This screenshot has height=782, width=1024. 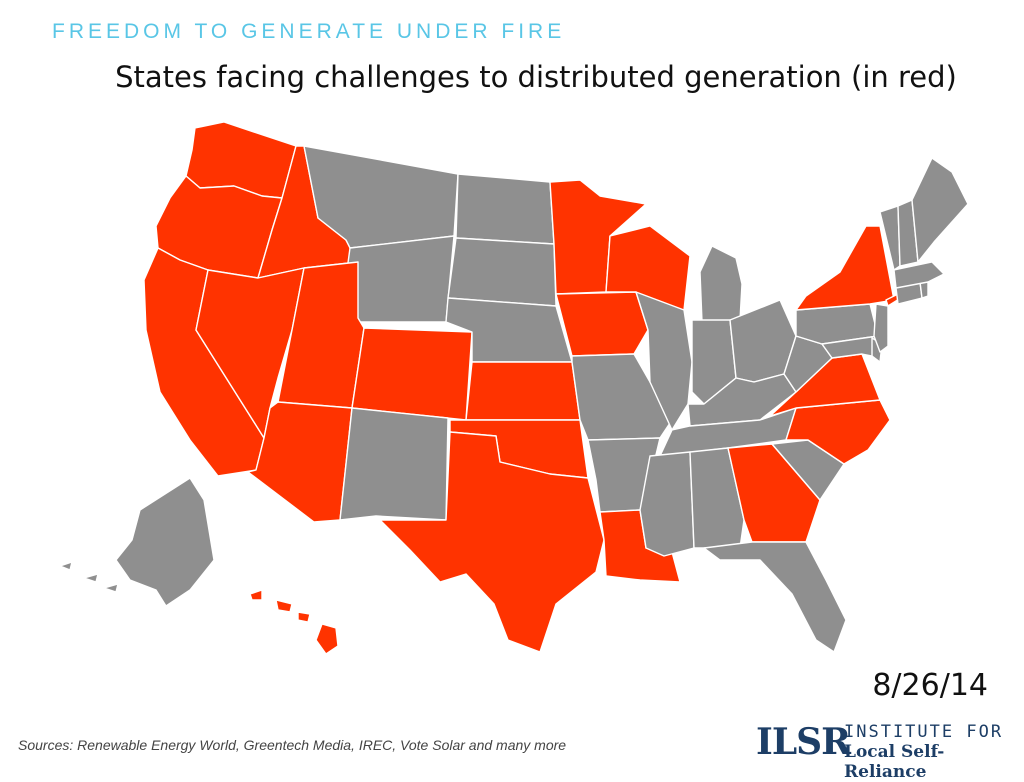 I want to click on state-washington, so click(x=241, y=160).